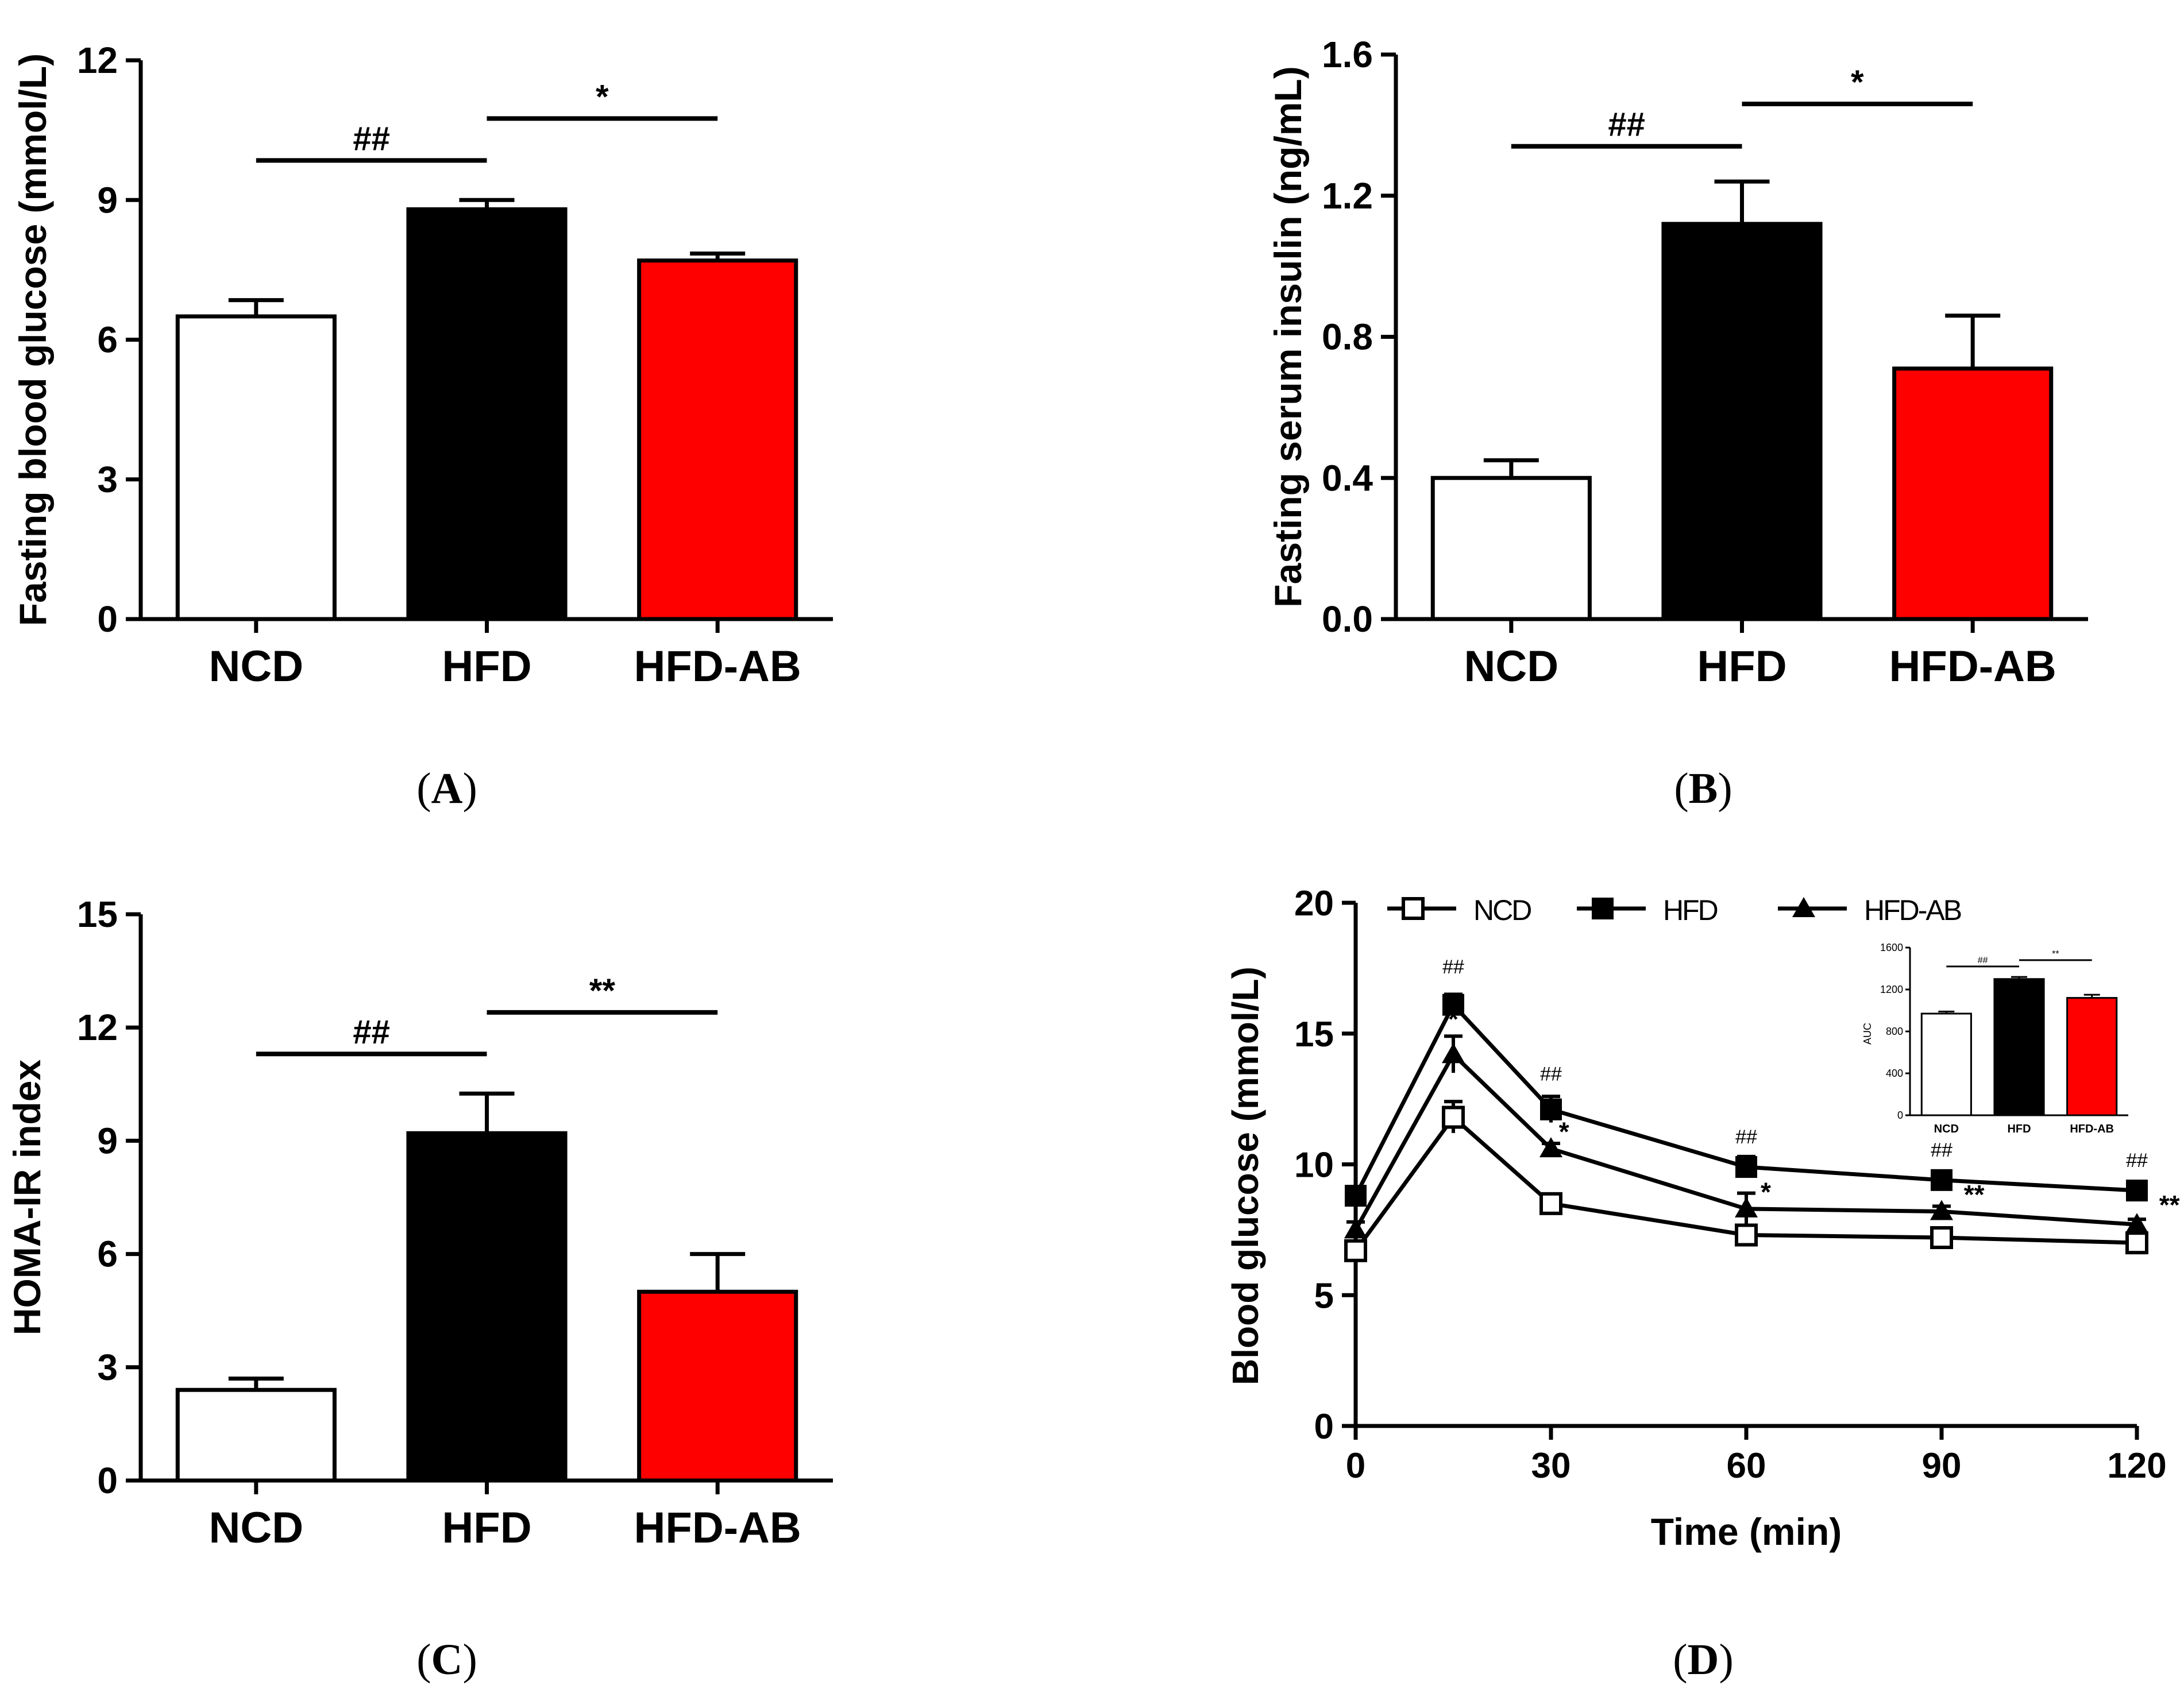 Image resolution: width=2184 pixels, height=1693 pixels. What do you see at coordinates (2136, 1466) in the screenshot?
I see `x-tick-label: 120` at bounding box center [2136, 1466].